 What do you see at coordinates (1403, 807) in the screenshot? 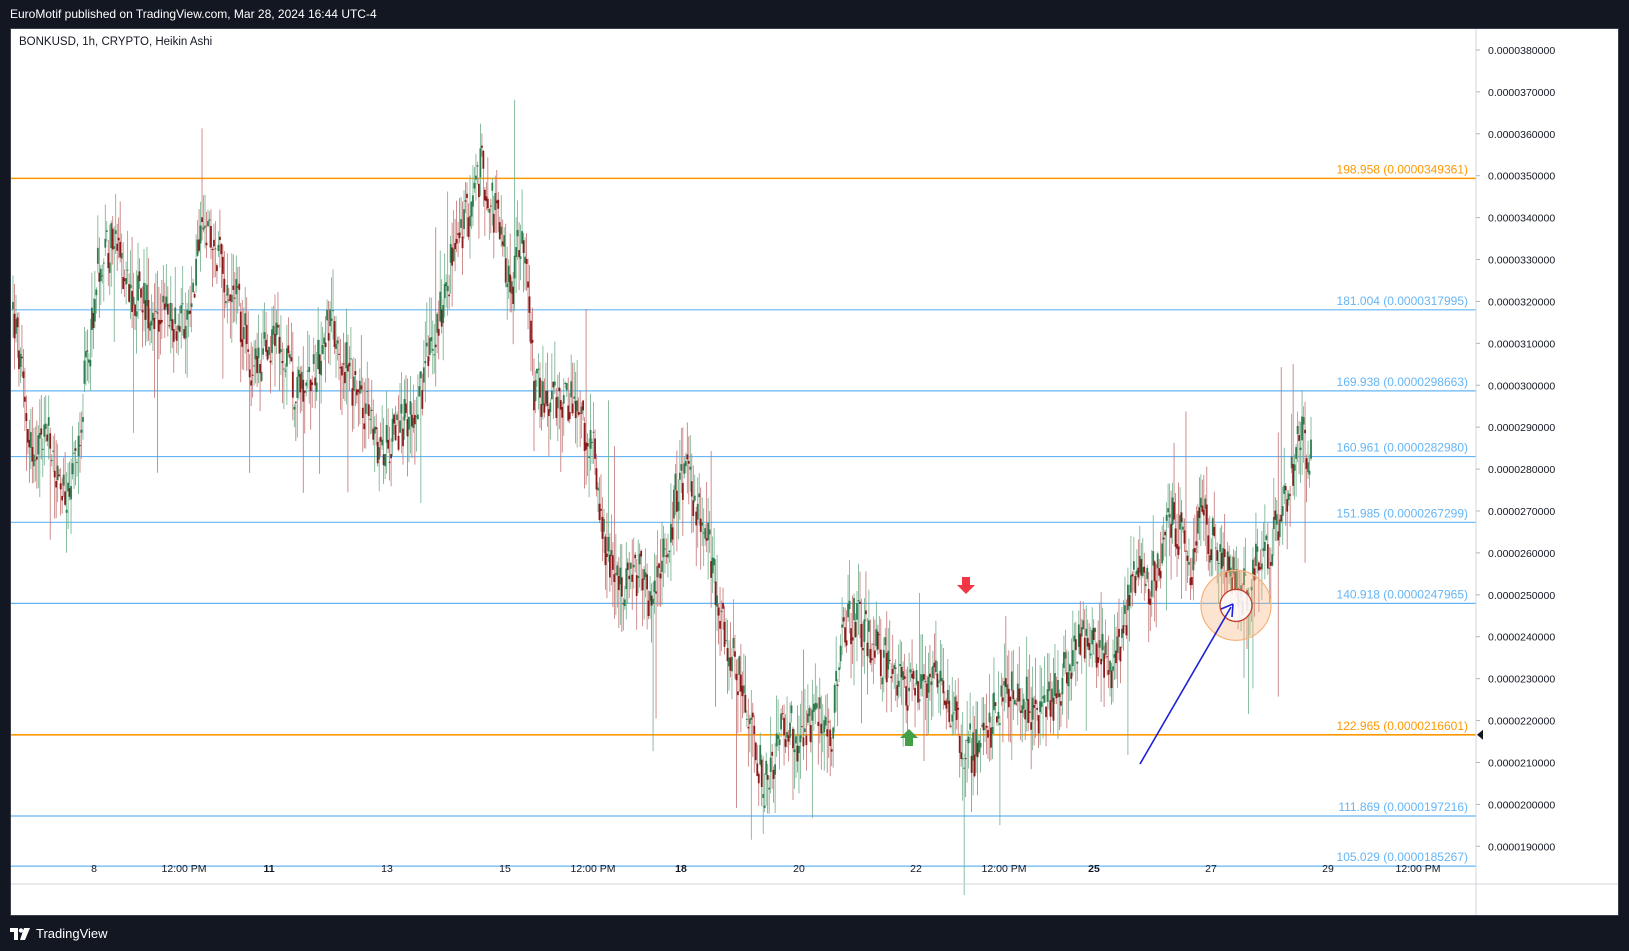
I see `fib-label: 111.869 (0.0000197216)` at bounding box center [1403, 807].